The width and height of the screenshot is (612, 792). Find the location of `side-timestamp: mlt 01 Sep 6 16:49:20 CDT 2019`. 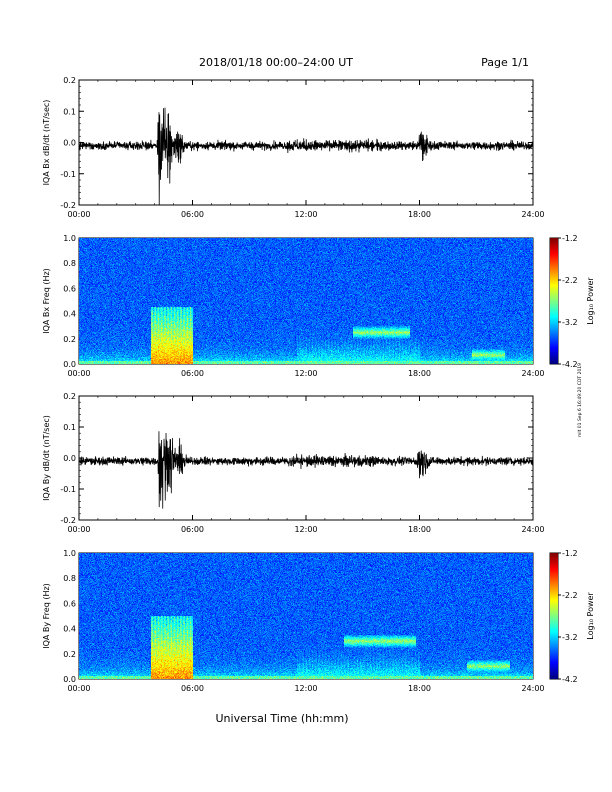

side-timestamp: mlt 01 Sep 6 16:49:20 CDT 2019 is located at coordinates (580, 400).